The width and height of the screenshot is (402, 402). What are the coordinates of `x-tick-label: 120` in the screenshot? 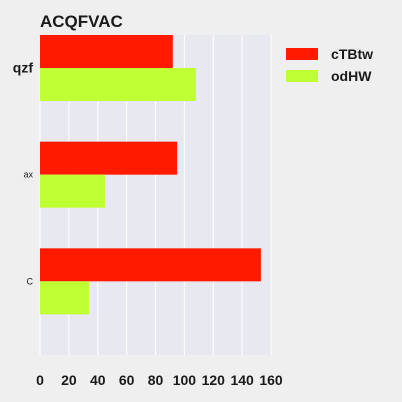 It's located at (214, 380).